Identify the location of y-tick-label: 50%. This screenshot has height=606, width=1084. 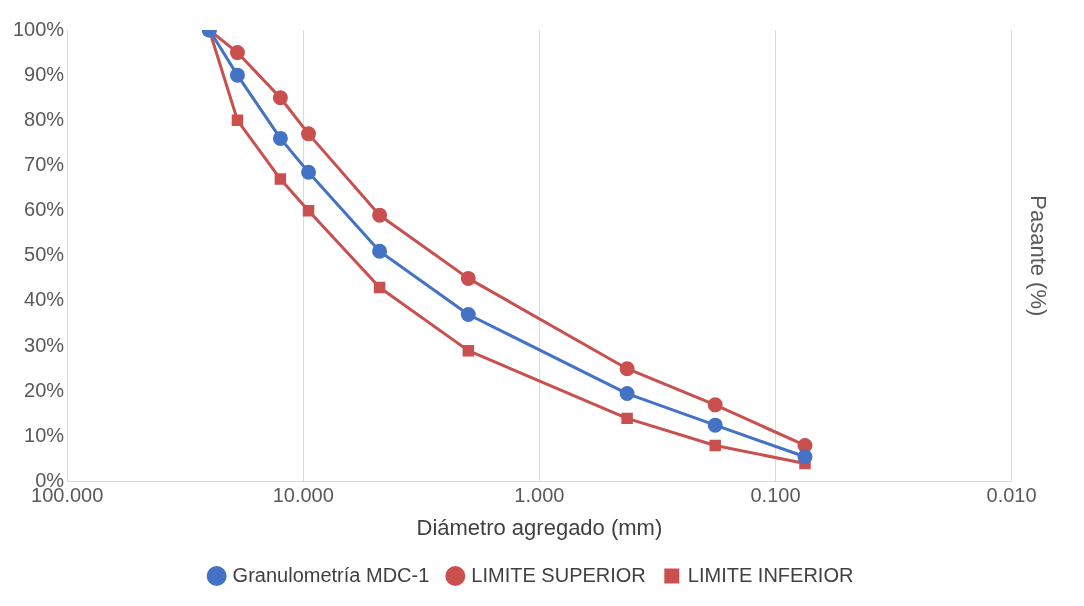
(44, 254).